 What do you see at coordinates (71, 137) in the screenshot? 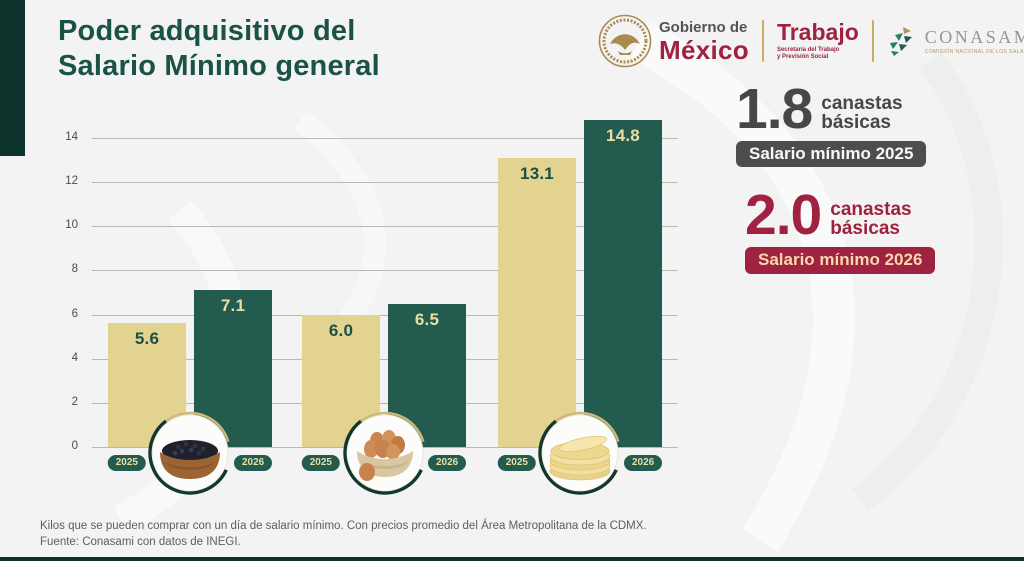
I see `y-axis-tick-14: 14` at bounding box center [71, 137].